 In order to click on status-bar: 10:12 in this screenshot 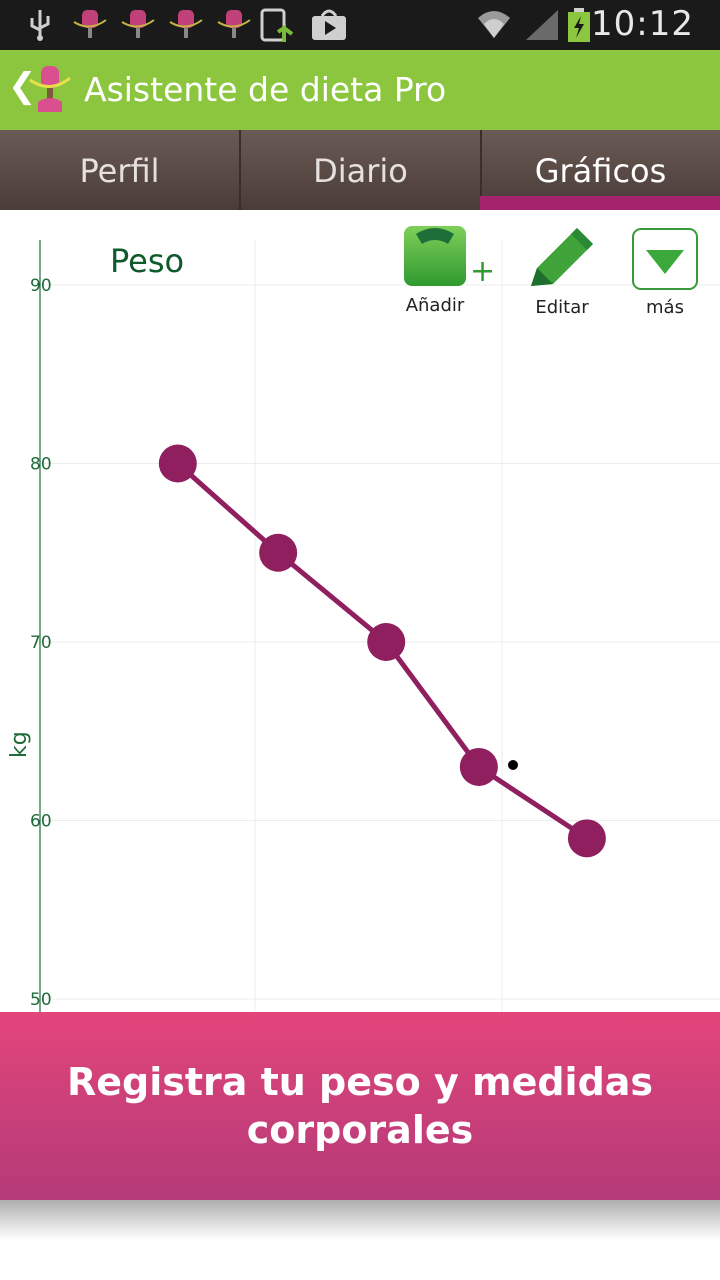, I will do `click(360, 25)`.